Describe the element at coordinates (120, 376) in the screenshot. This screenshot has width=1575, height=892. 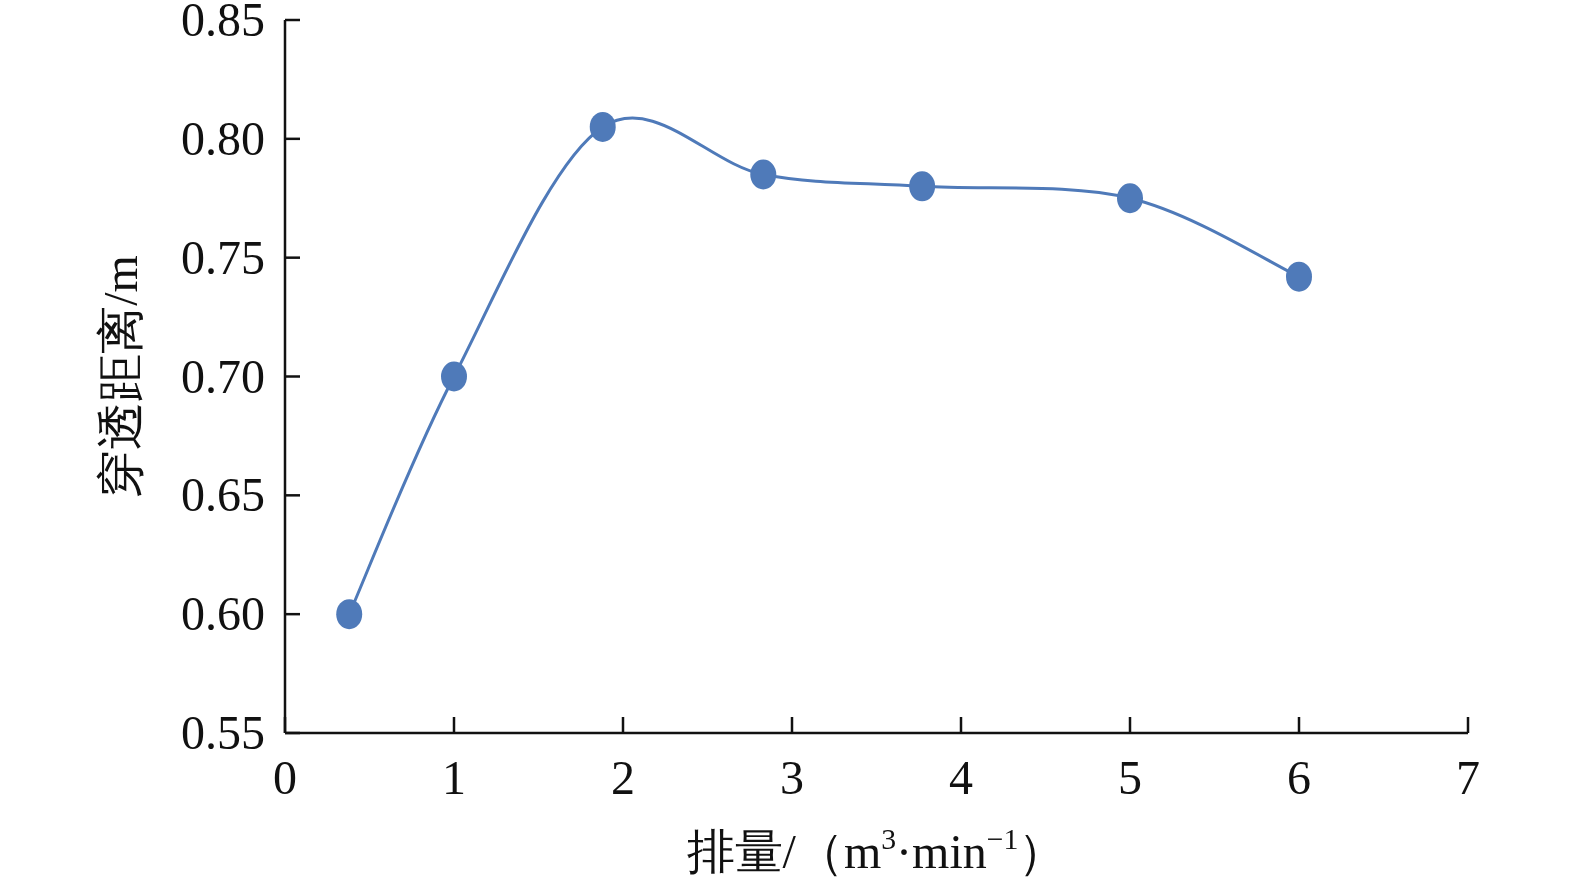
I see `ylabel: 穿透距离/m` at that location.